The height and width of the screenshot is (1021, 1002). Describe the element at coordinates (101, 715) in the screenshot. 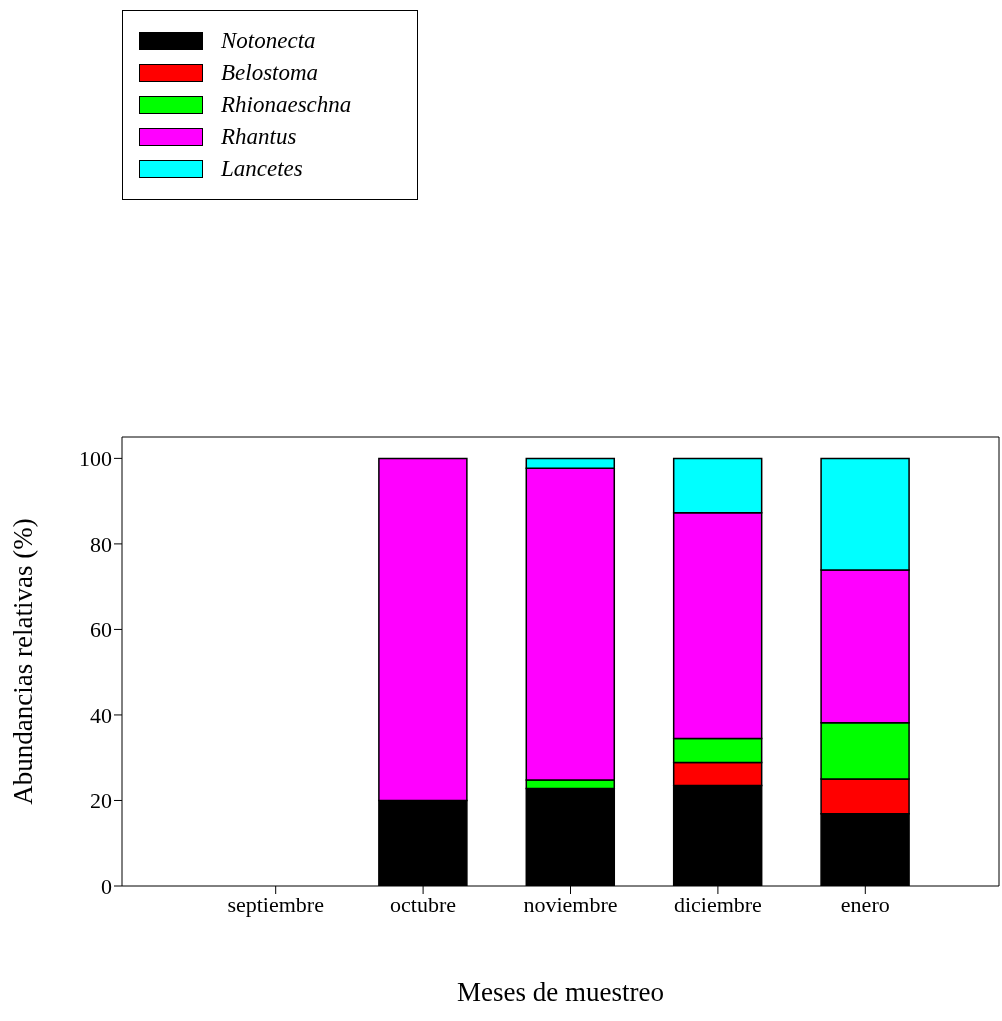

I see `y-tick-label: 40` at that location.